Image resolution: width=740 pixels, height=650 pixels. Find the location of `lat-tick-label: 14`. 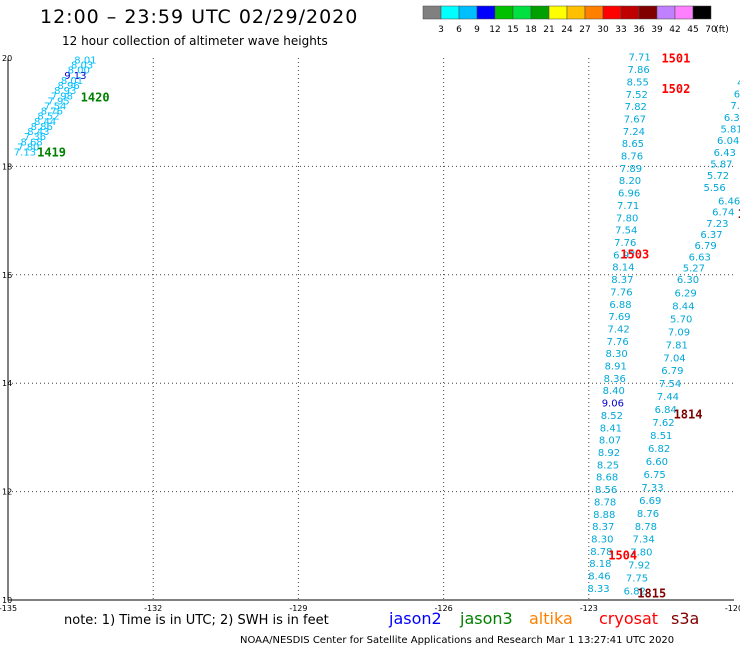

lat-tick-label: 14 is located at coordinates (7, 383).